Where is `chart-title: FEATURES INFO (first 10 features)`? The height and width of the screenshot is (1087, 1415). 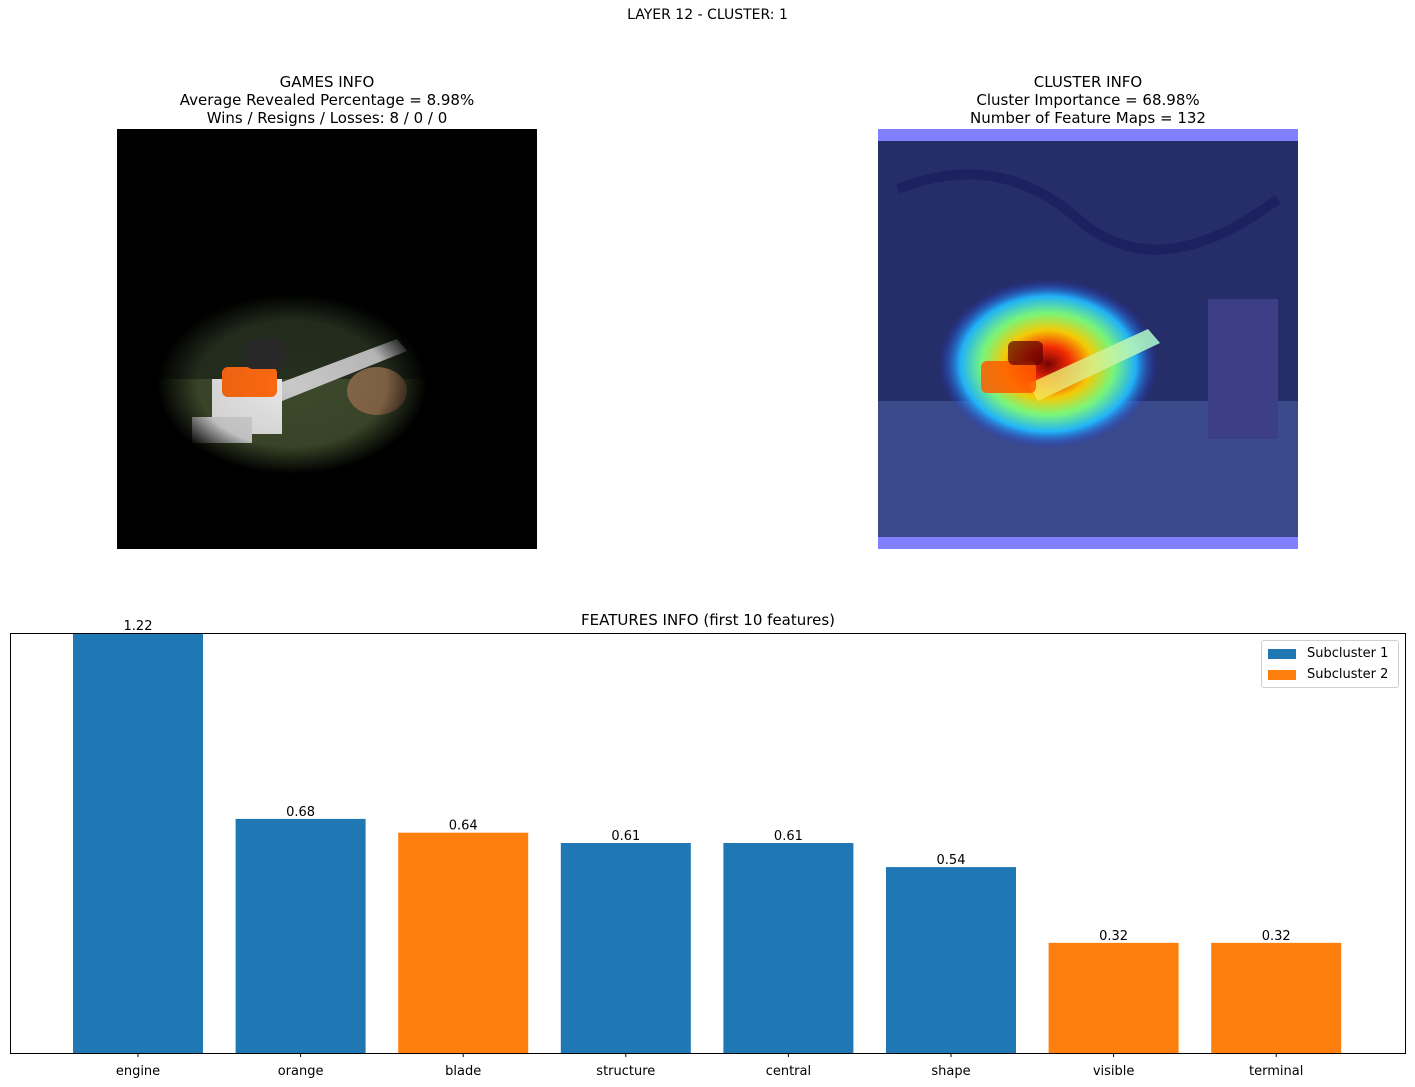
chart-title: FEATURES INFO (first 10 features) is located at coordinates (708, 620).